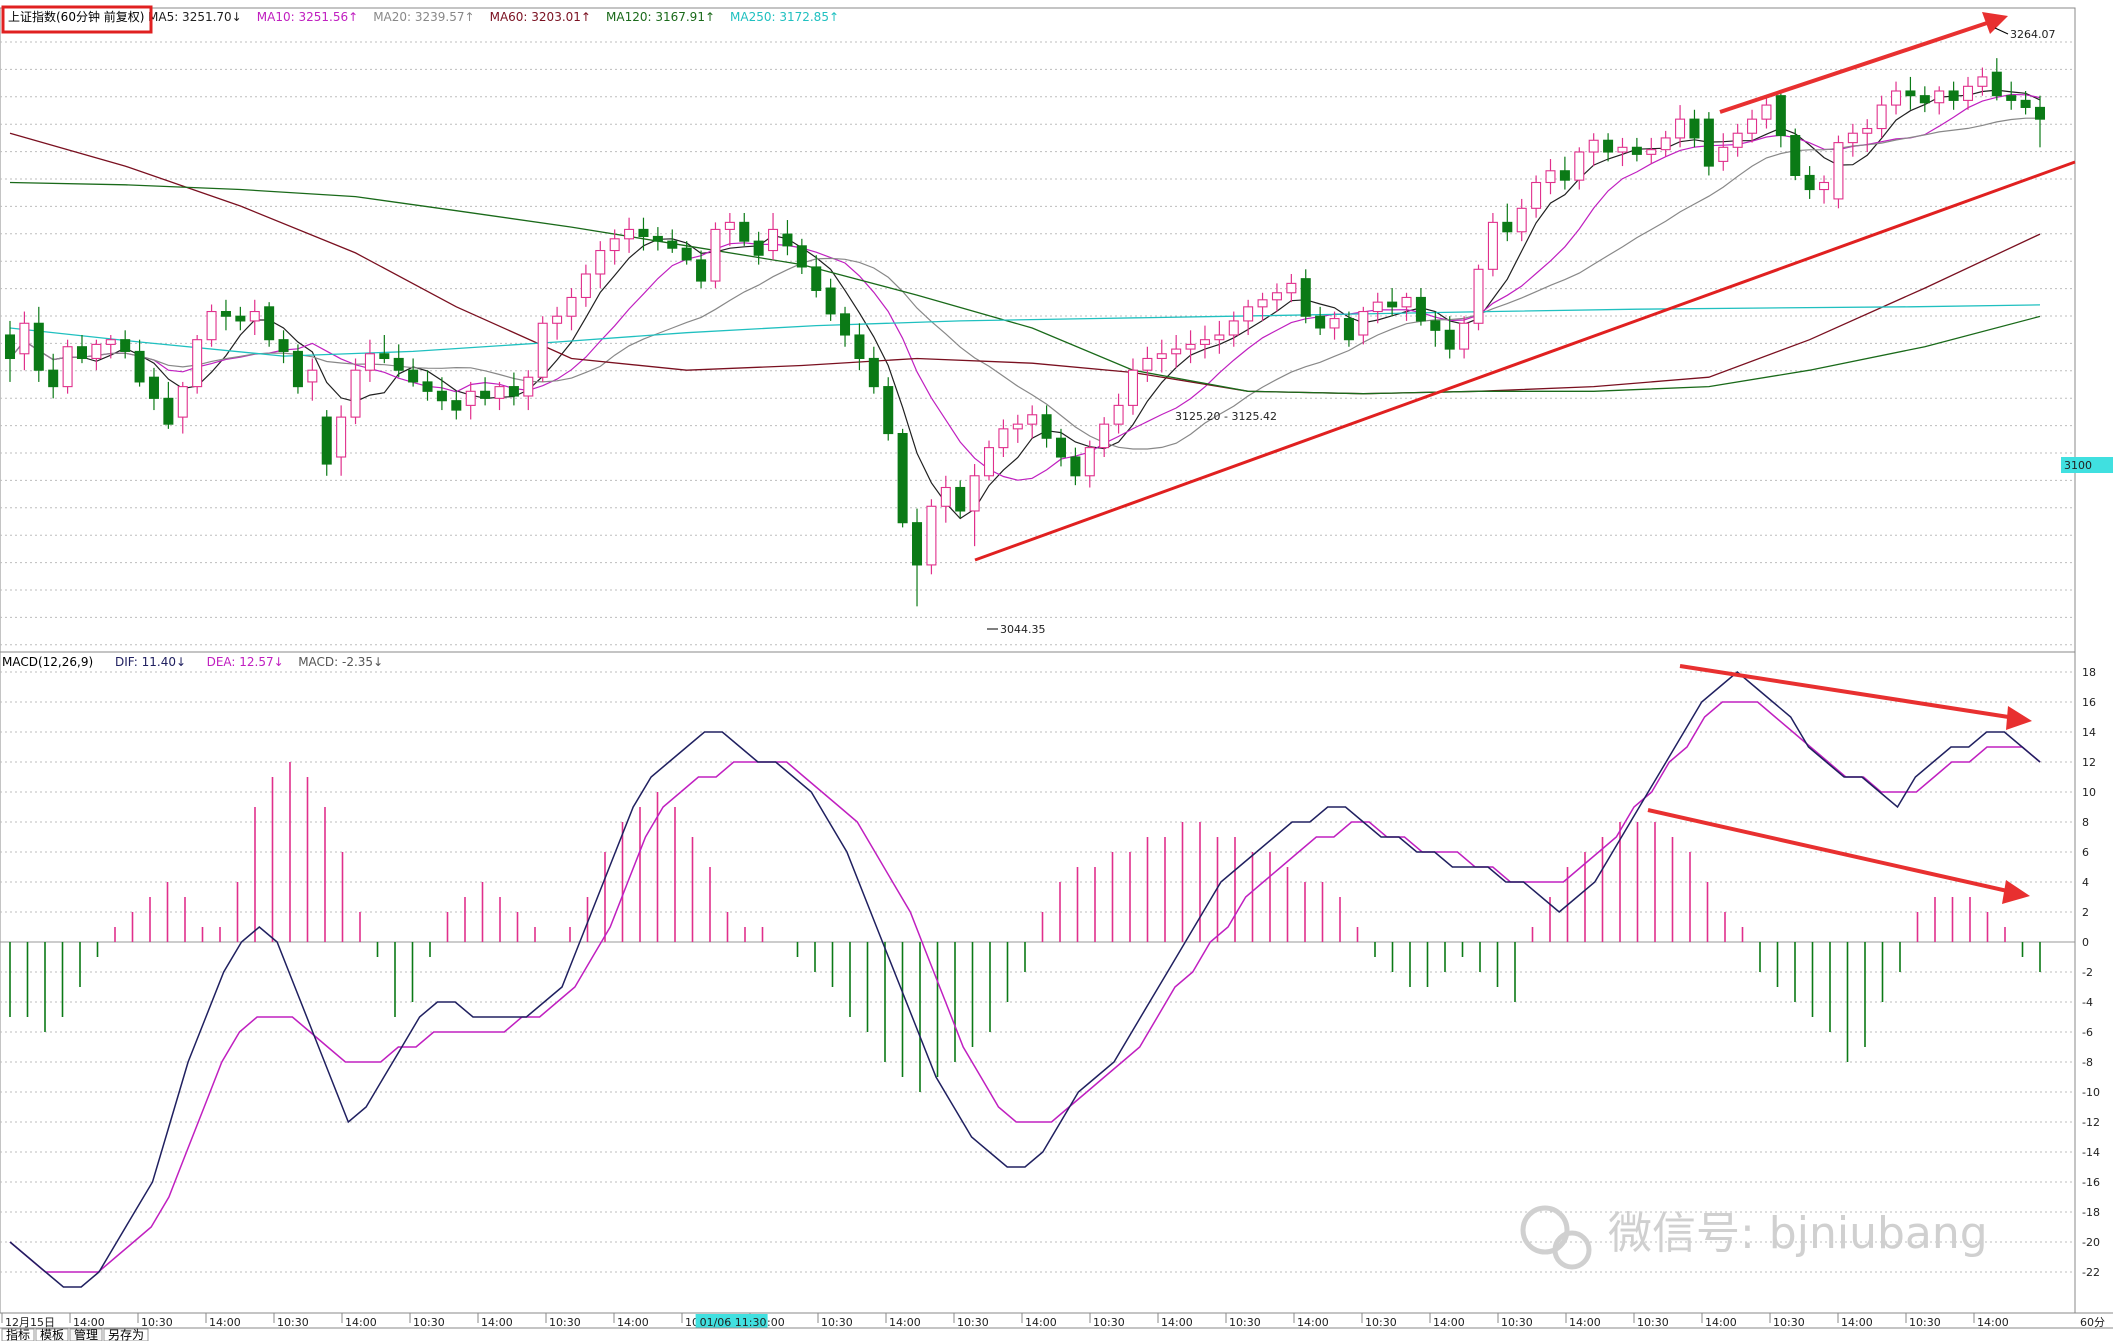 The height and width of the screenshot is (1341, 2113). I want to click on wechat-icon, so click(1545, 1230).